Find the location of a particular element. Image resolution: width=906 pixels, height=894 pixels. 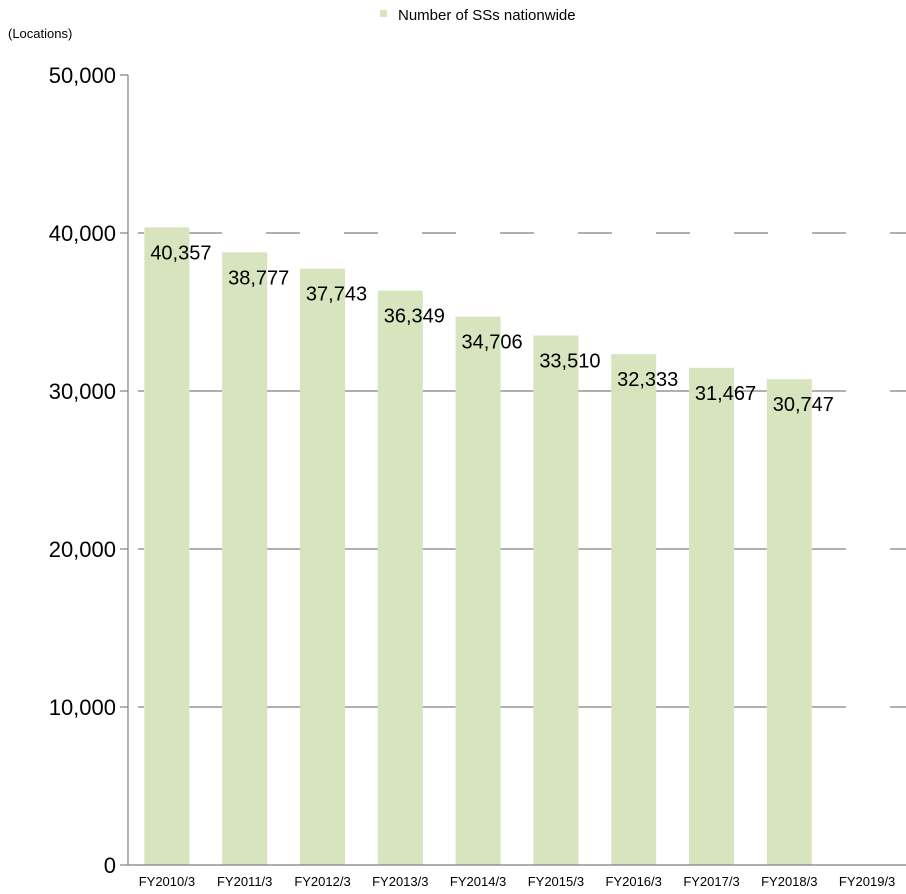

x-tick-label: FY2014/3 is located at coordinates (478, 881).